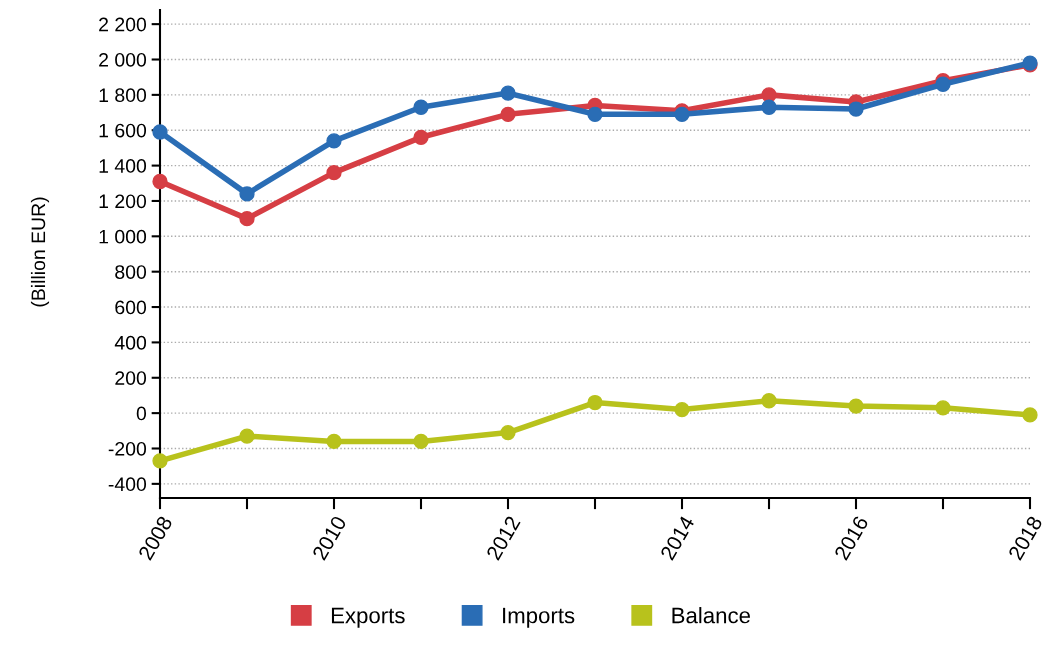  I want to click on y-tick-label: 1 400, so click(123, 166).